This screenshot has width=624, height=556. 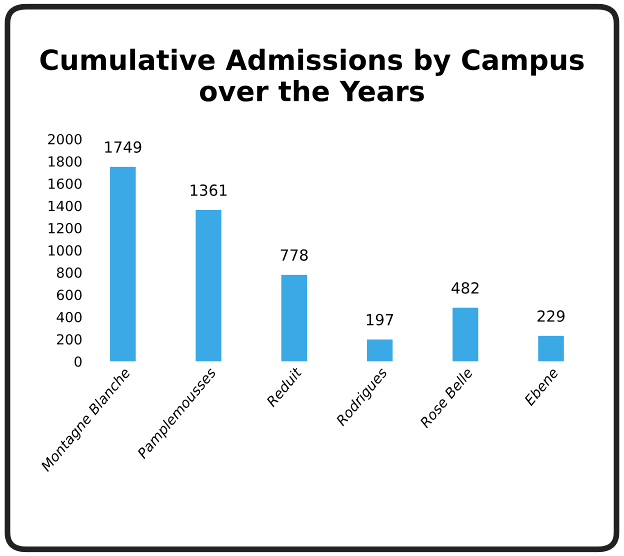 I want to click on data-label: 1361, so click(x=208, y=190).